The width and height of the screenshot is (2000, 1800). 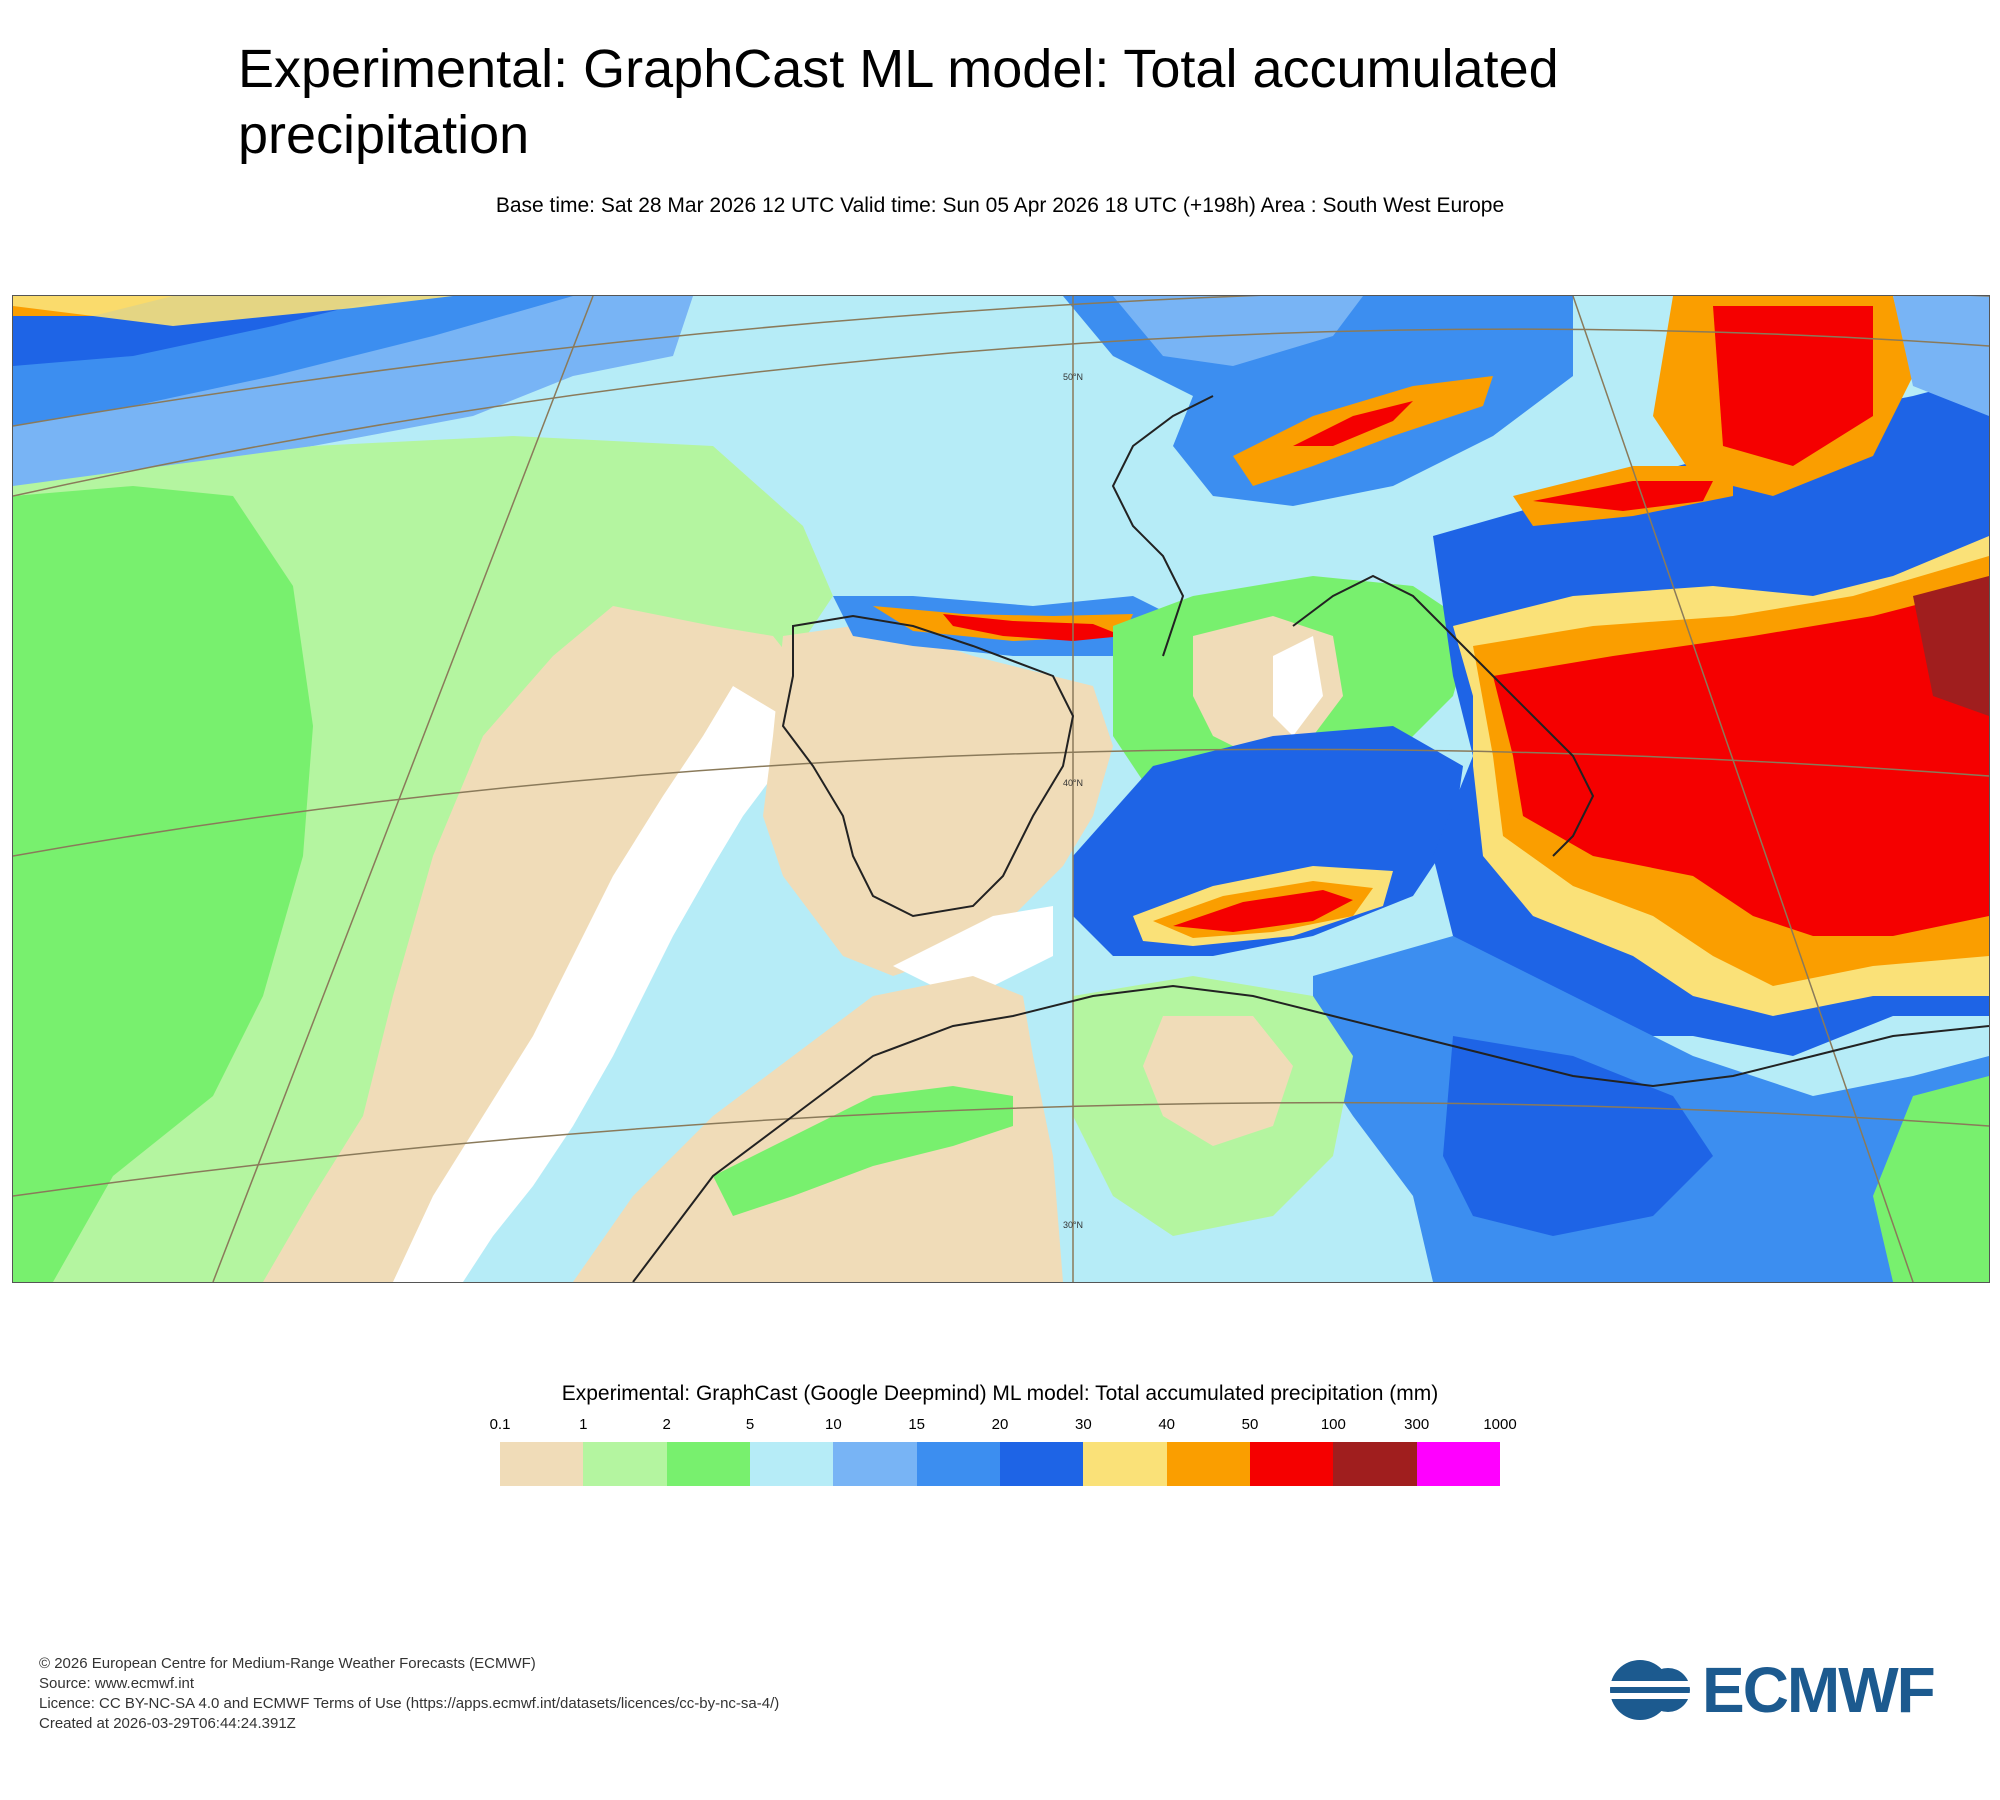 I want to click on ecmwf-logo-icon, so click(x=1651, y=1690).